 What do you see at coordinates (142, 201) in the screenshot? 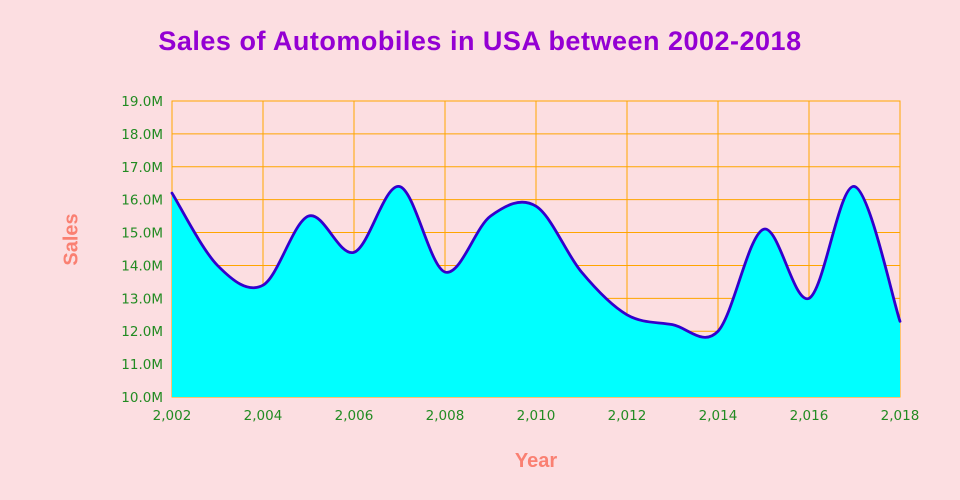
I see `y-tick-label: 16.0M` at bounding box center [142, 201].